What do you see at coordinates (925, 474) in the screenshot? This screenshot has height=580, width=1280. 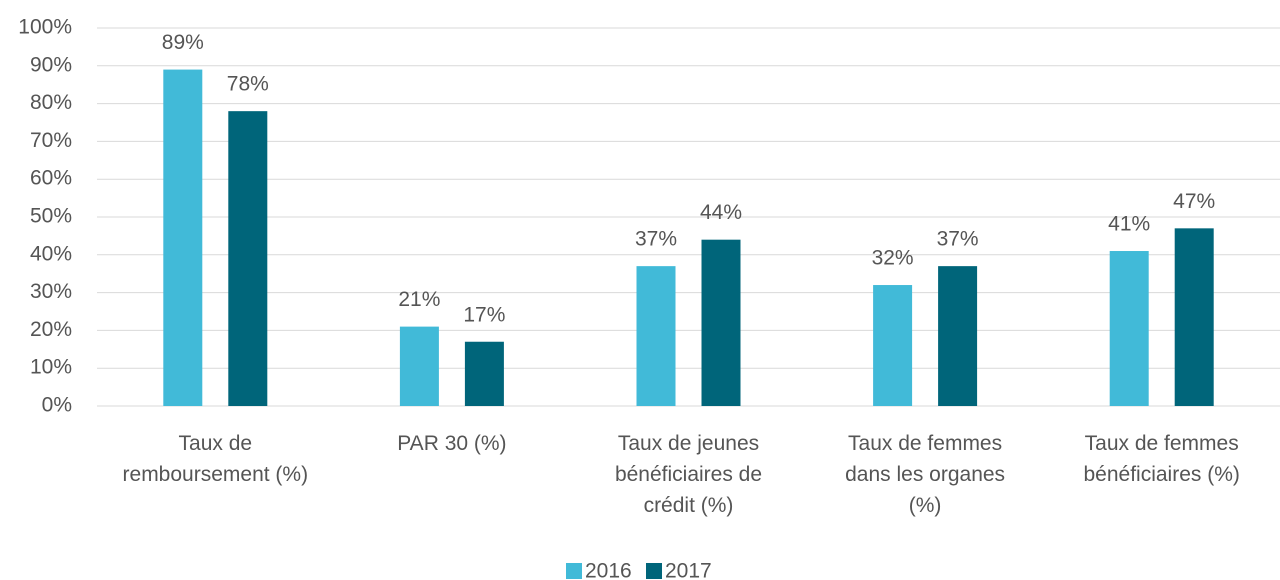 I see `x-tick-label: Taux de femmes dans les organes (%)` at bounding box center [925, 474].